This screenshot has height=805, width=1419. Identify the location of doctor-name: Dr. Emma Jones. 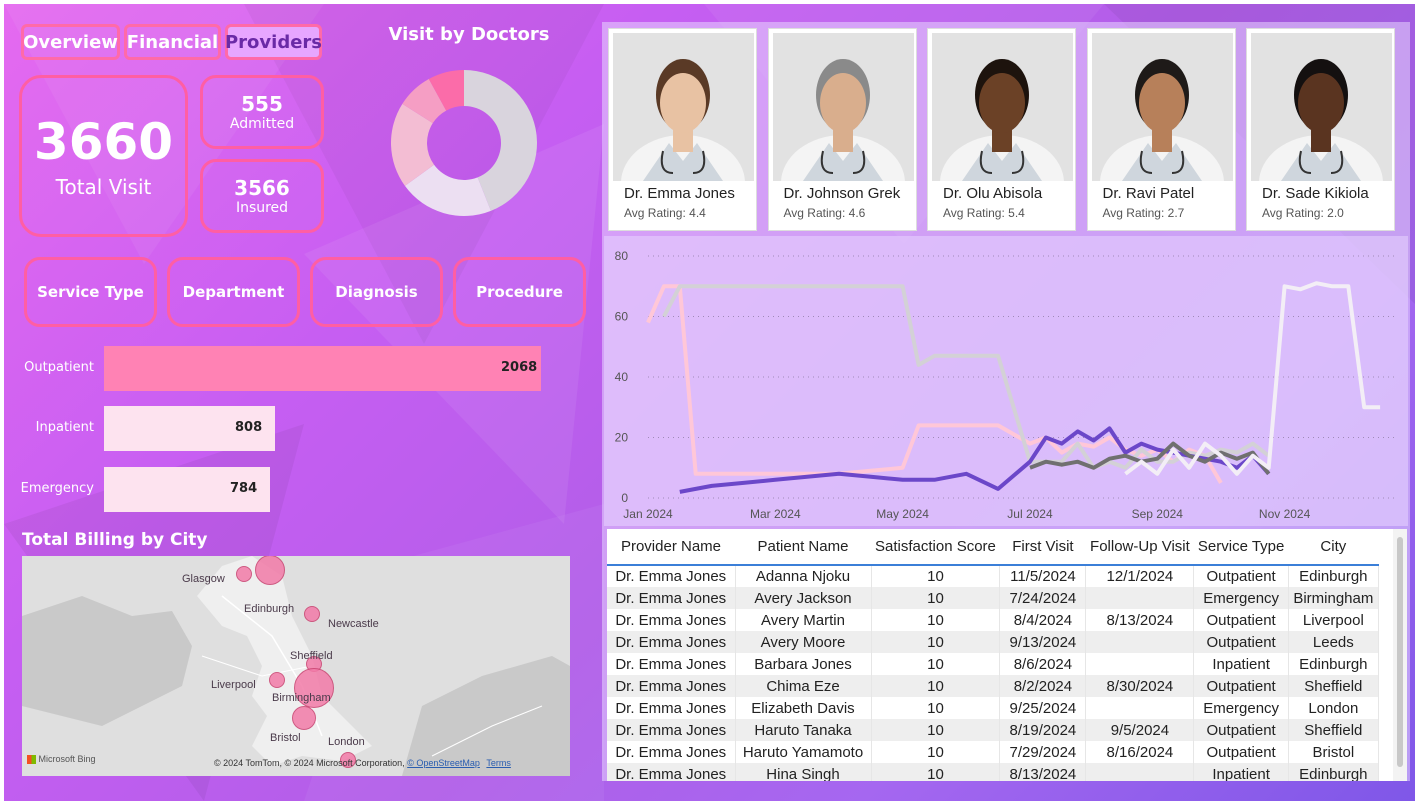
(679, 193).